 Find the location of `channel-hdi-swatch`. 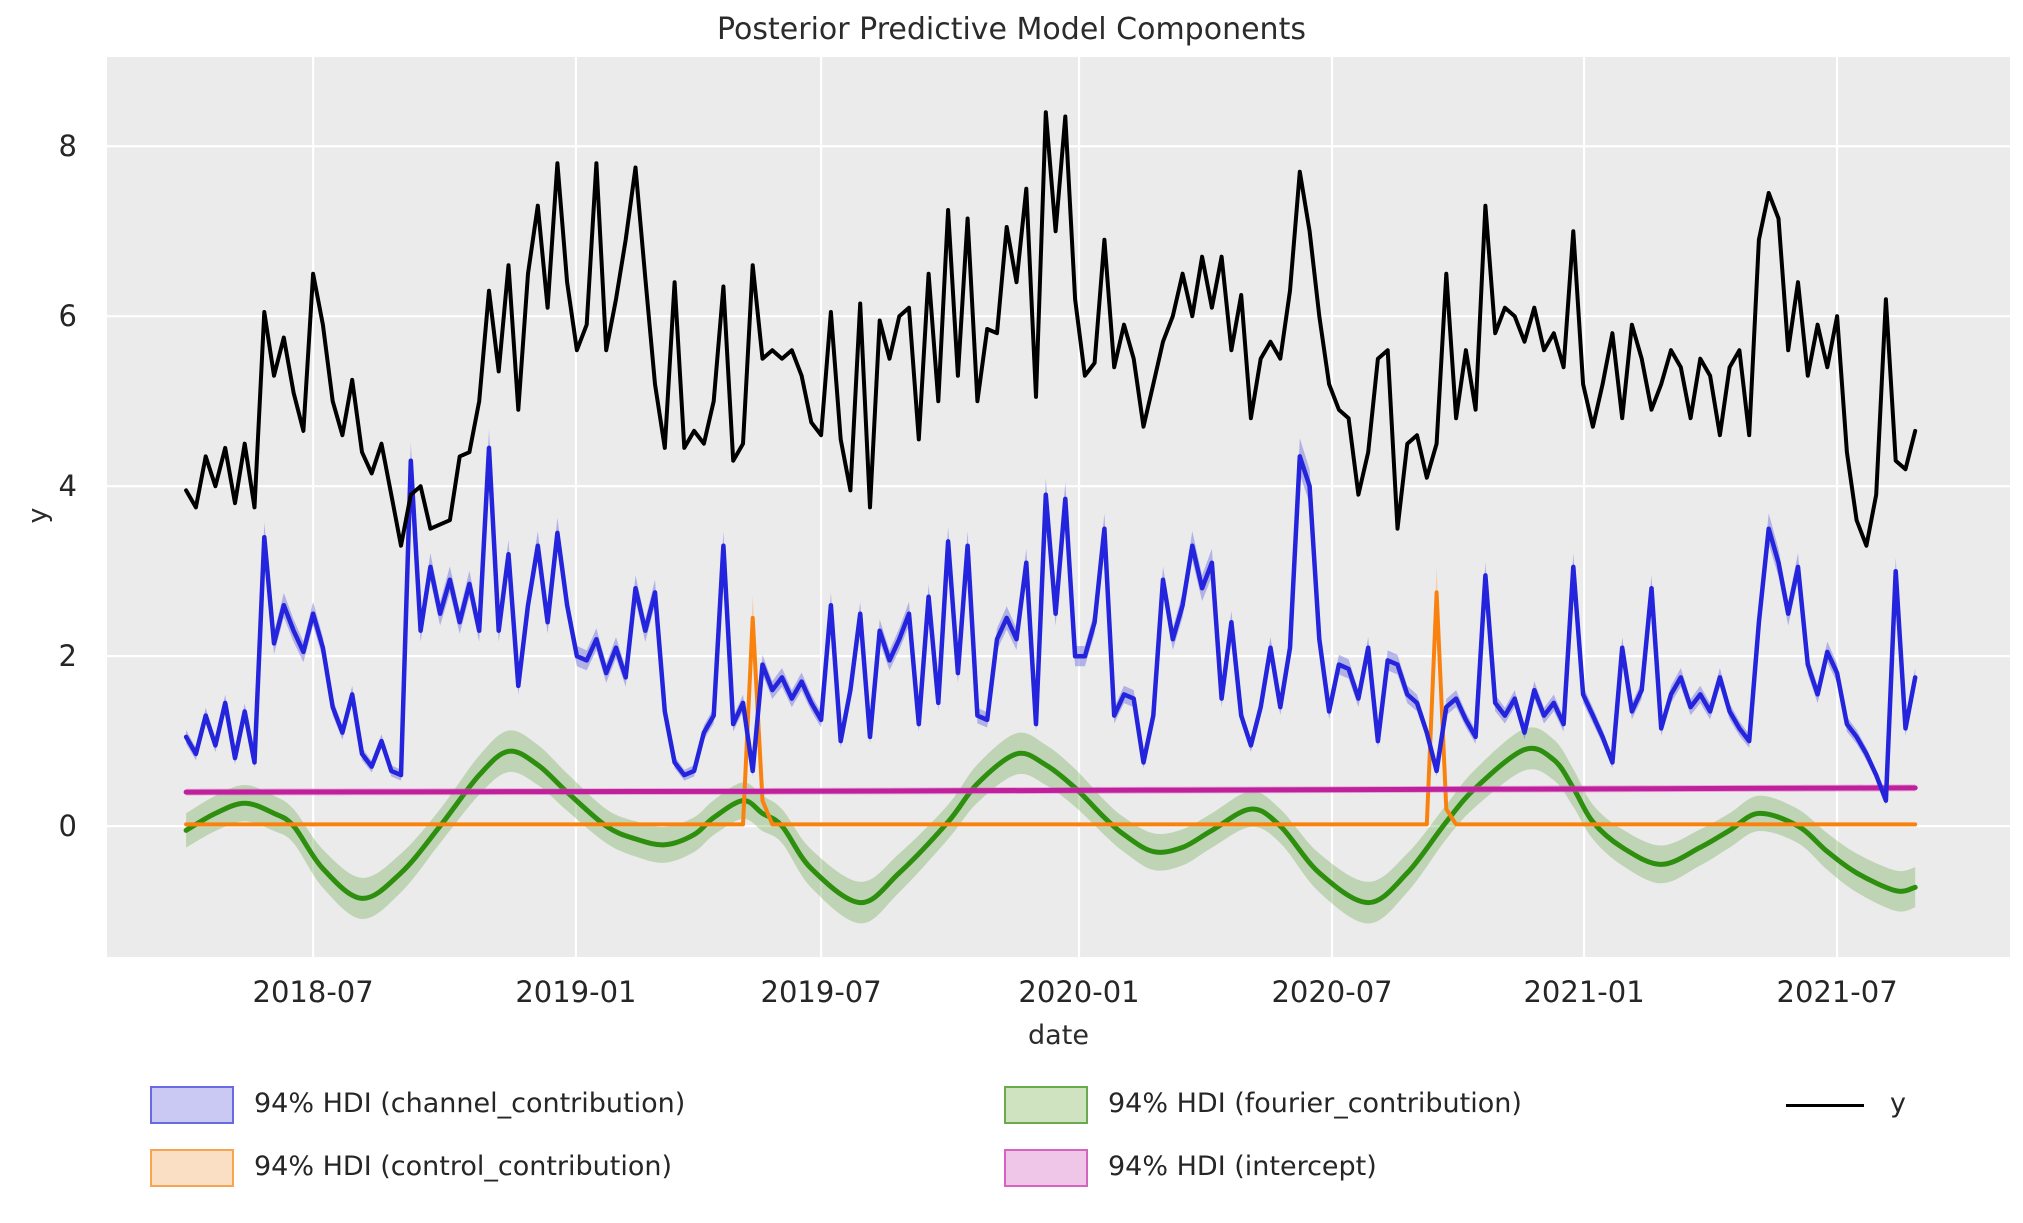

channel-hdi-swatch is located at coordinates (192, 1105).